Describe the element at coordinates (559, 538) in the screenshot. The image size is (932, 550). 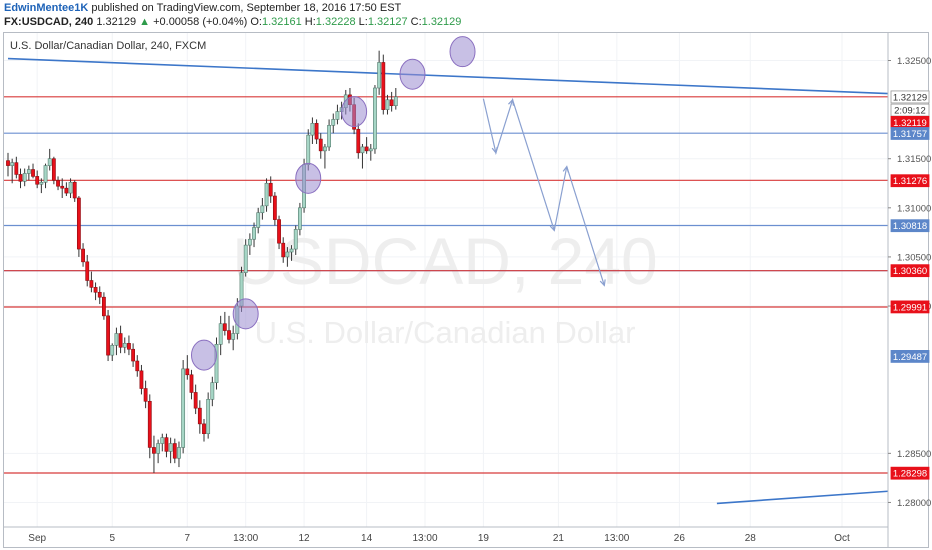
I see `x-tick-label: 21` at that location.